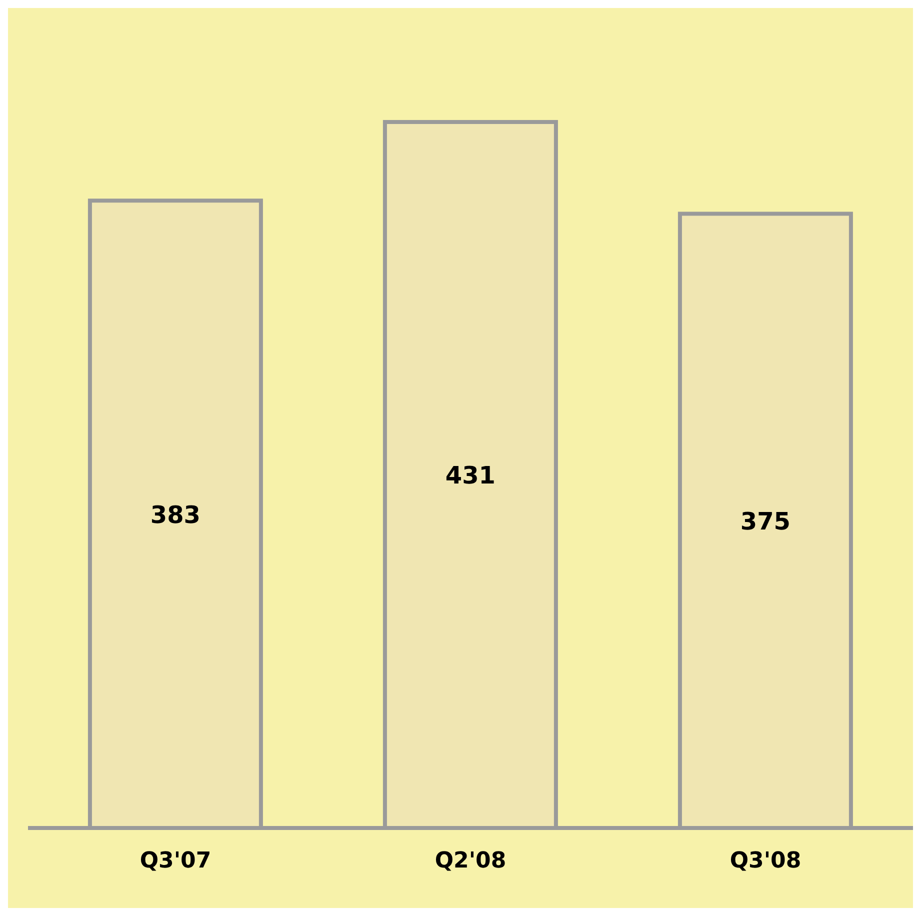 The width and height of the screenshot is (919, 910). I want to click on x-tick-label: Q3'08, so click(766, 861).